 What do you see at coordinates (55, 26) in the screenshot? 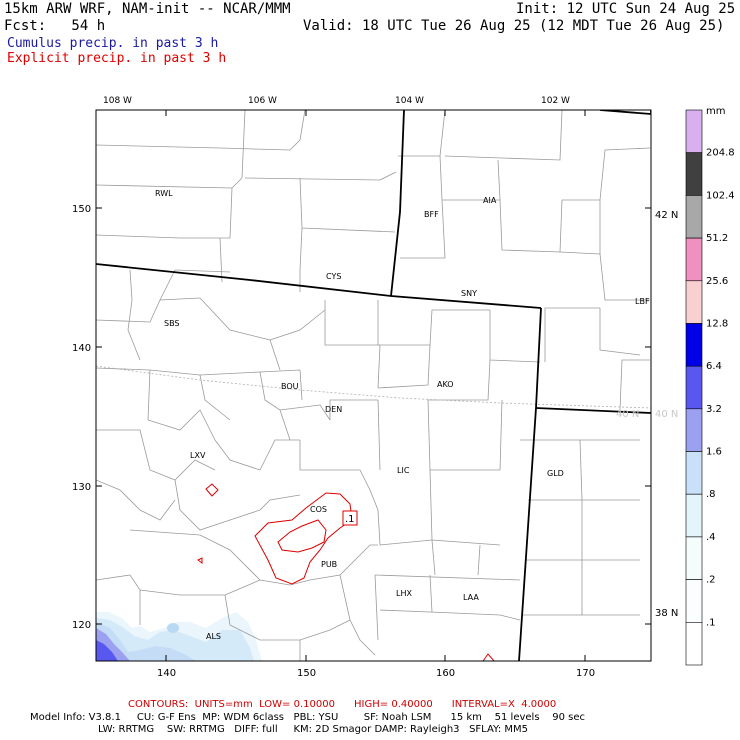
I see `forecast-hour: Fcst: 54 h` at bounding box center [55, 26].